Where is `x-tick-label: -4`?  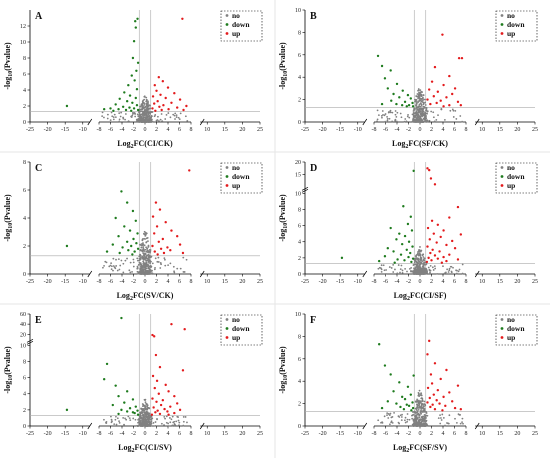 x-tick-label: -4 is located at coordinates (122, 282).